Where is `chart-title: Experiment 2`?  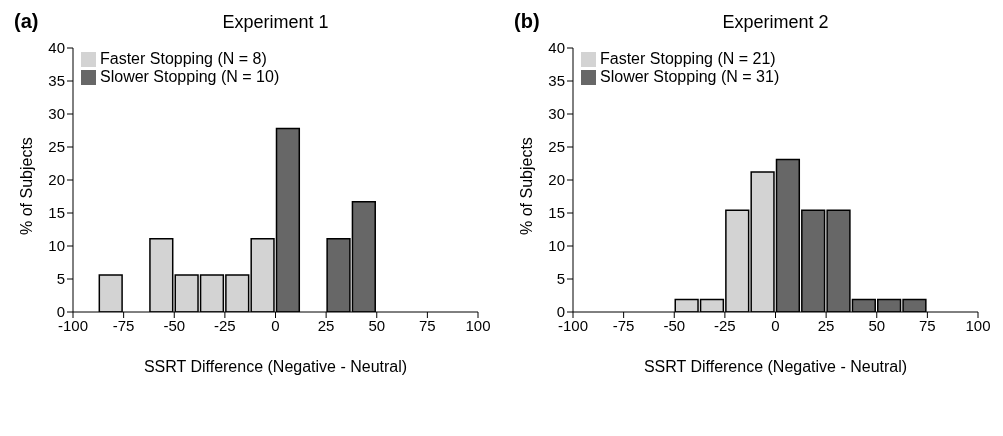 chart-title: Experiment 2 is located at coordinates (775, 22).